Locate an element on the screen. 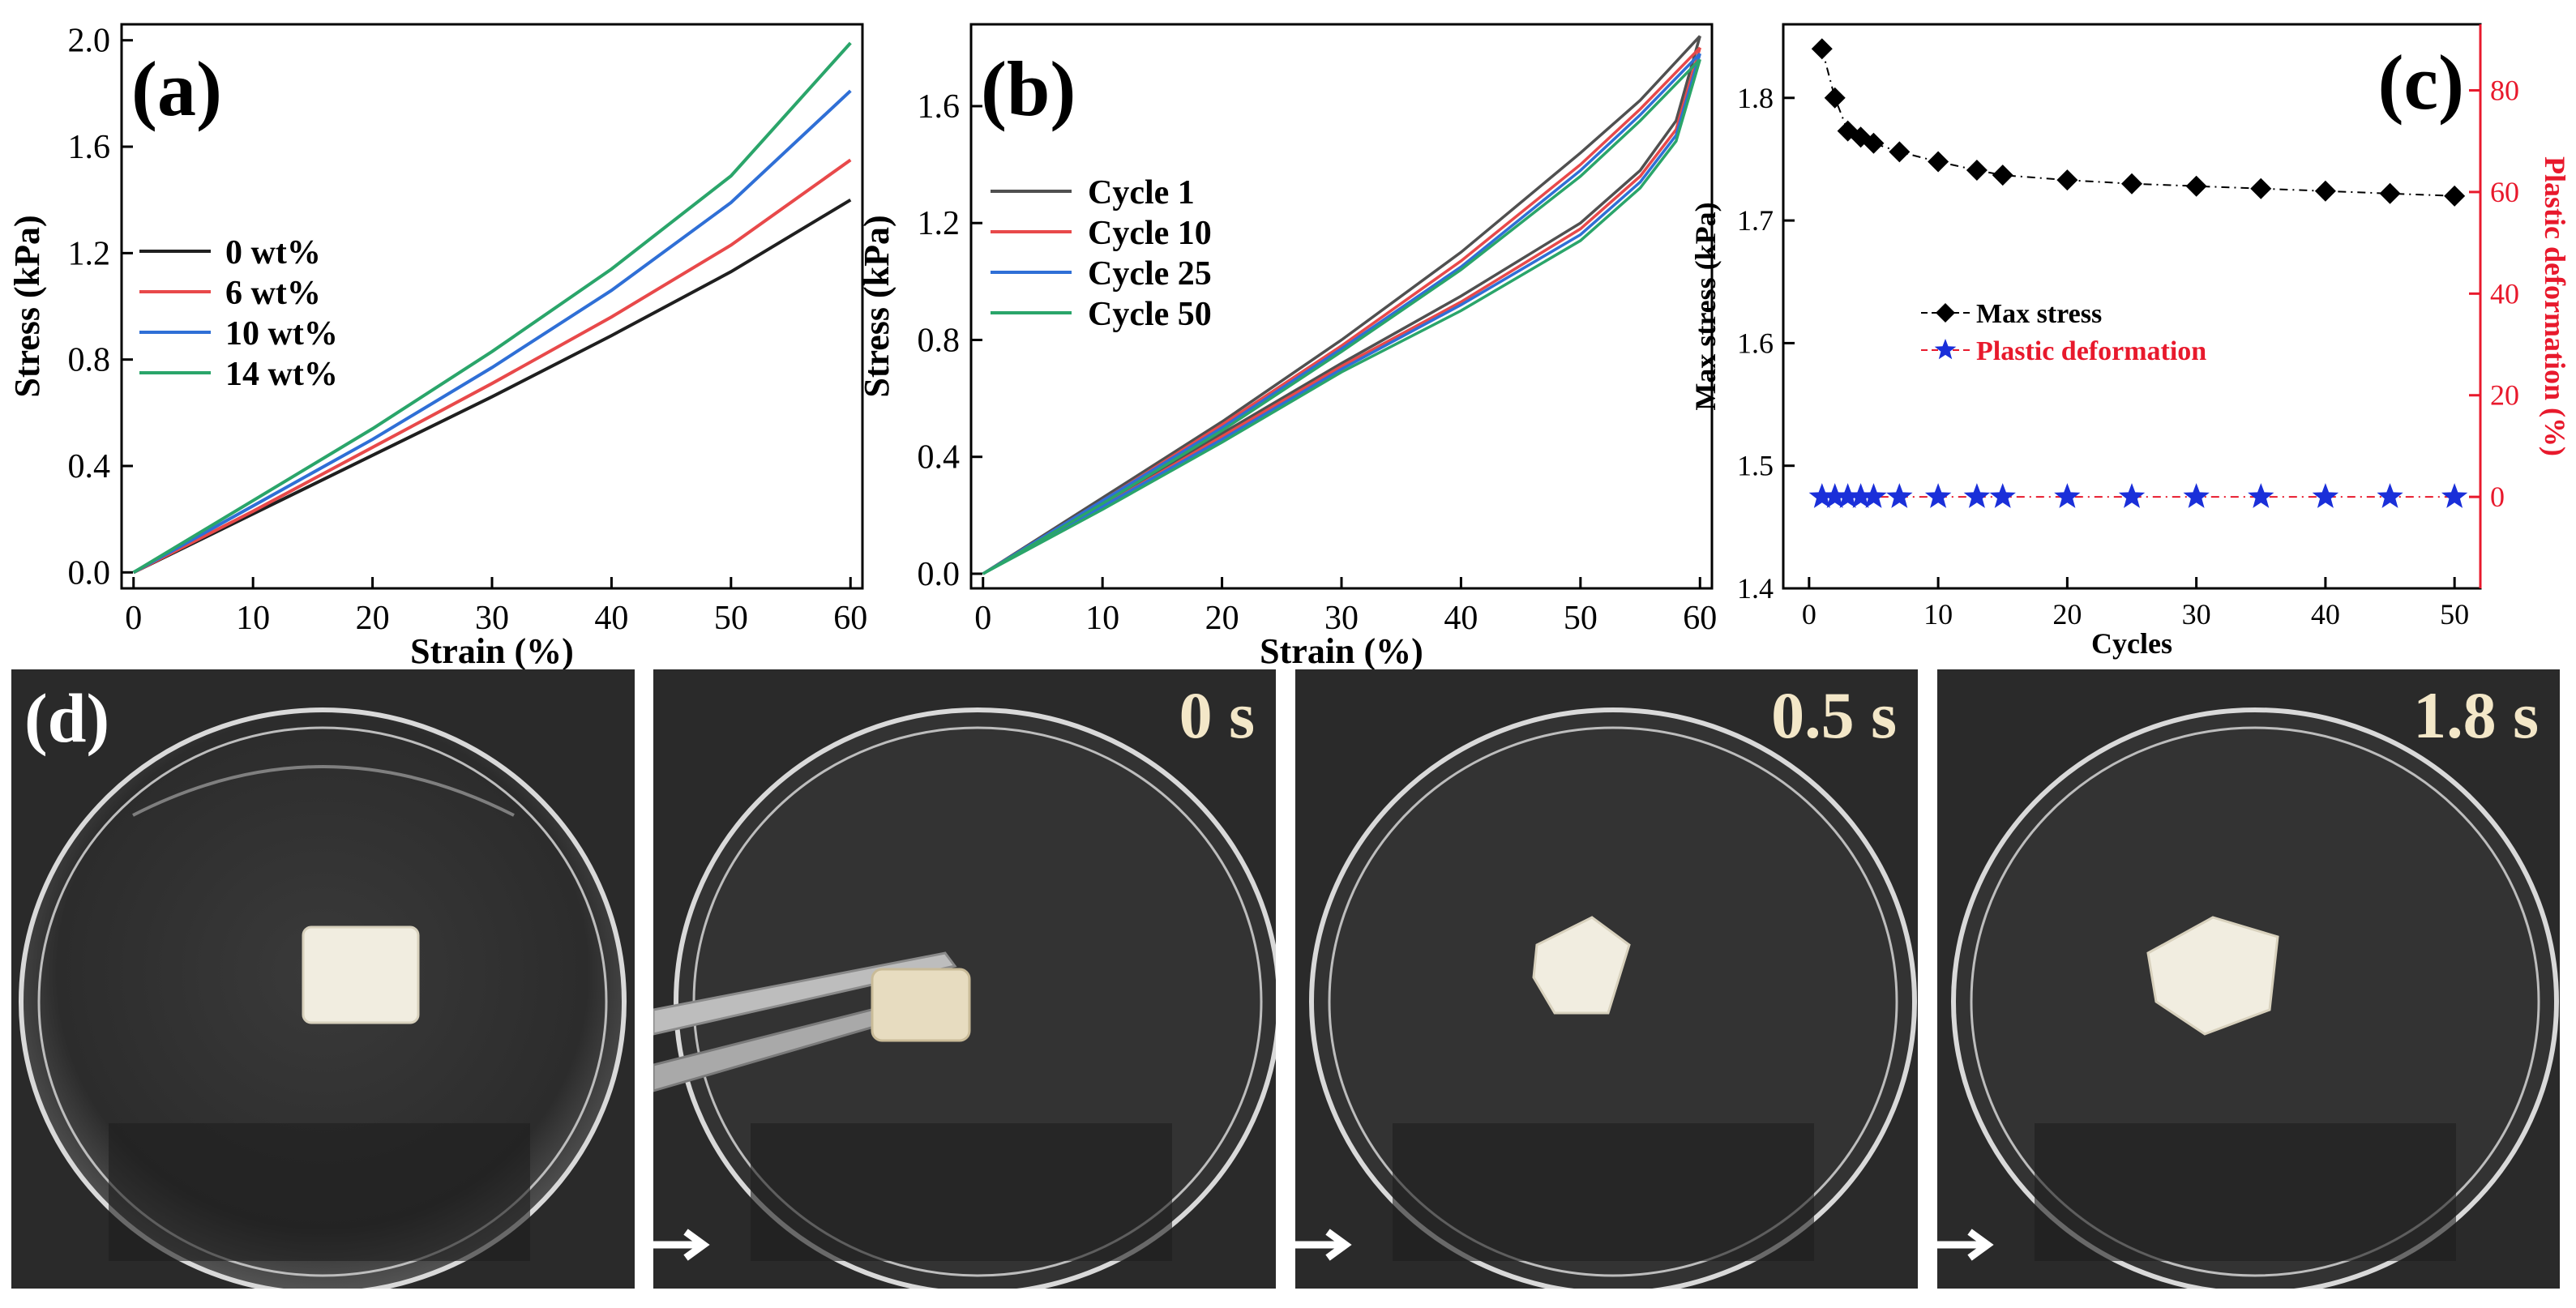 This screenshot has height=1308, width=2576. legend-label: Cycle 1 is located at coordinates (1141, 193).